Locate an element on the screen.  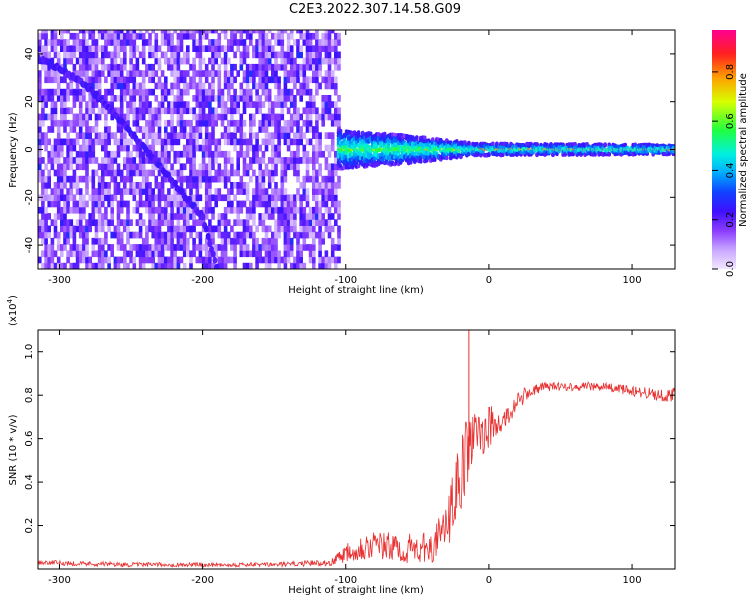
spectrogram-carrier-line is located at coordinates (520, 149).